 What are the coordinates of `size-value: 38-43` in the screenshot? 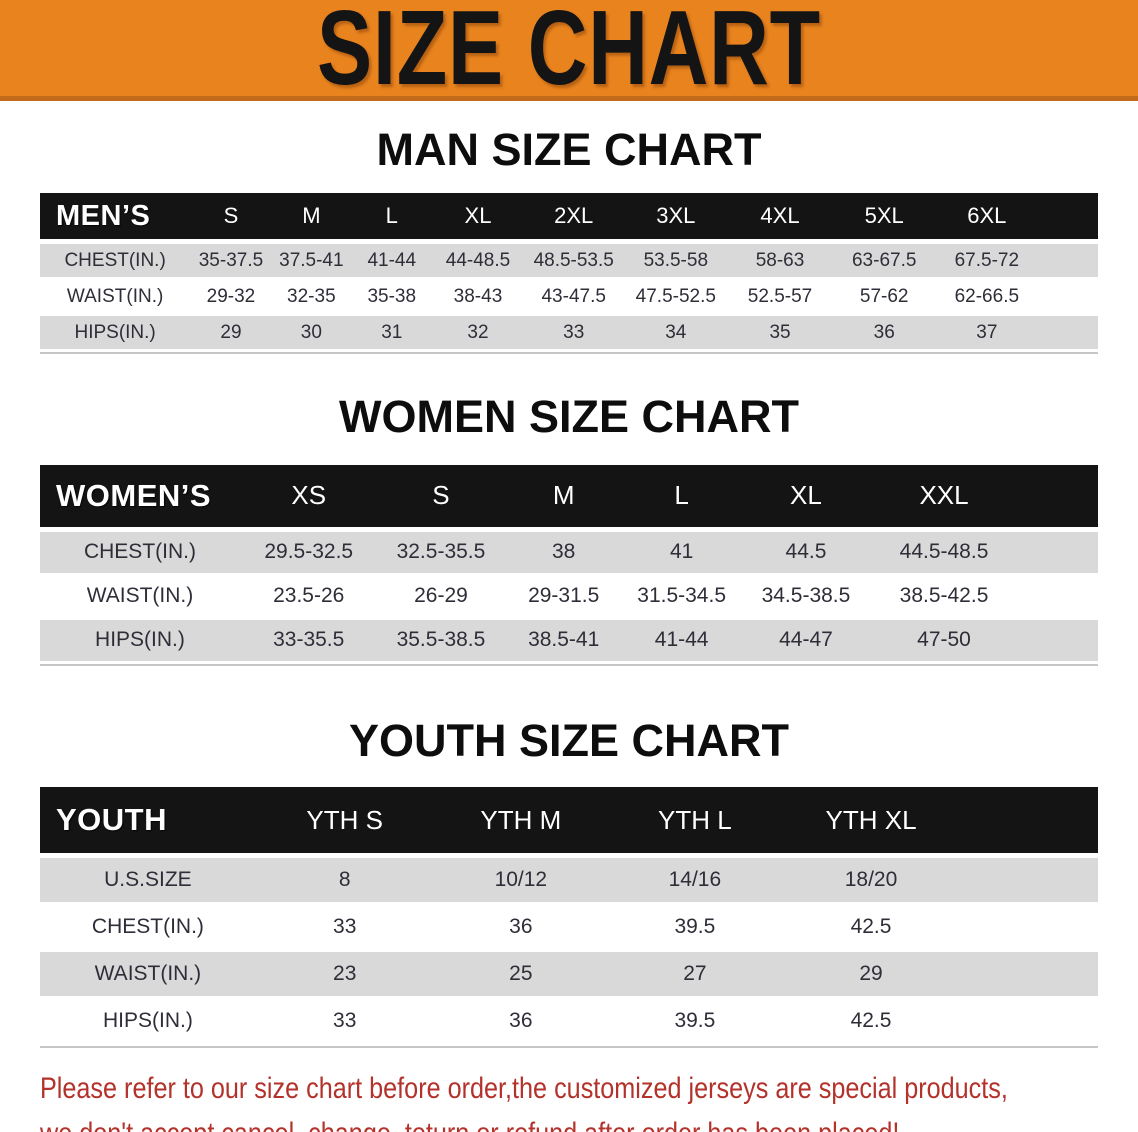 It's located at (478, 298).